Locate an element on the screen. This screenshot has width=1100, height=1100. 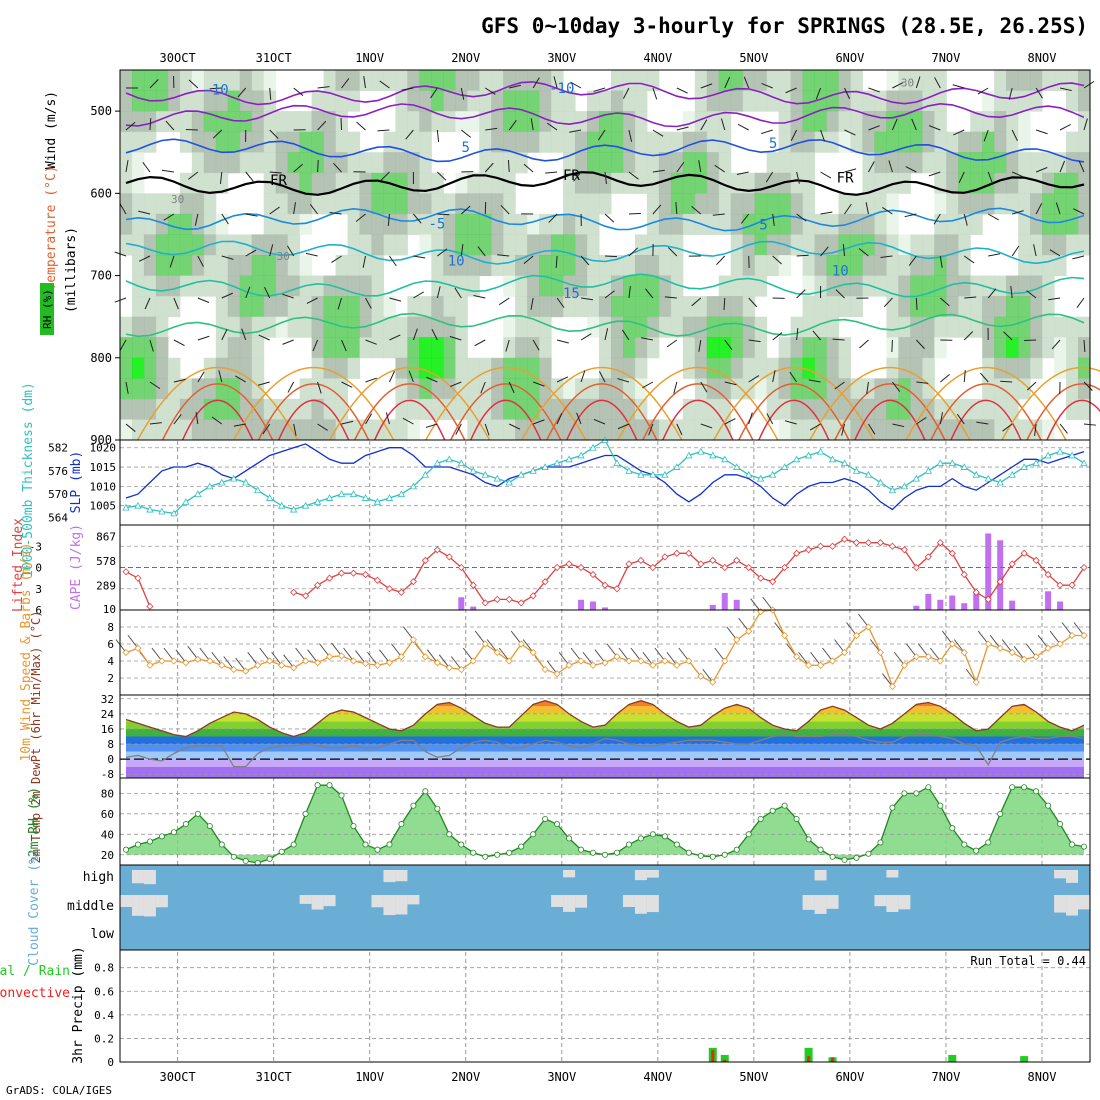
rain-bar is located at coordinates (1024, 1059).